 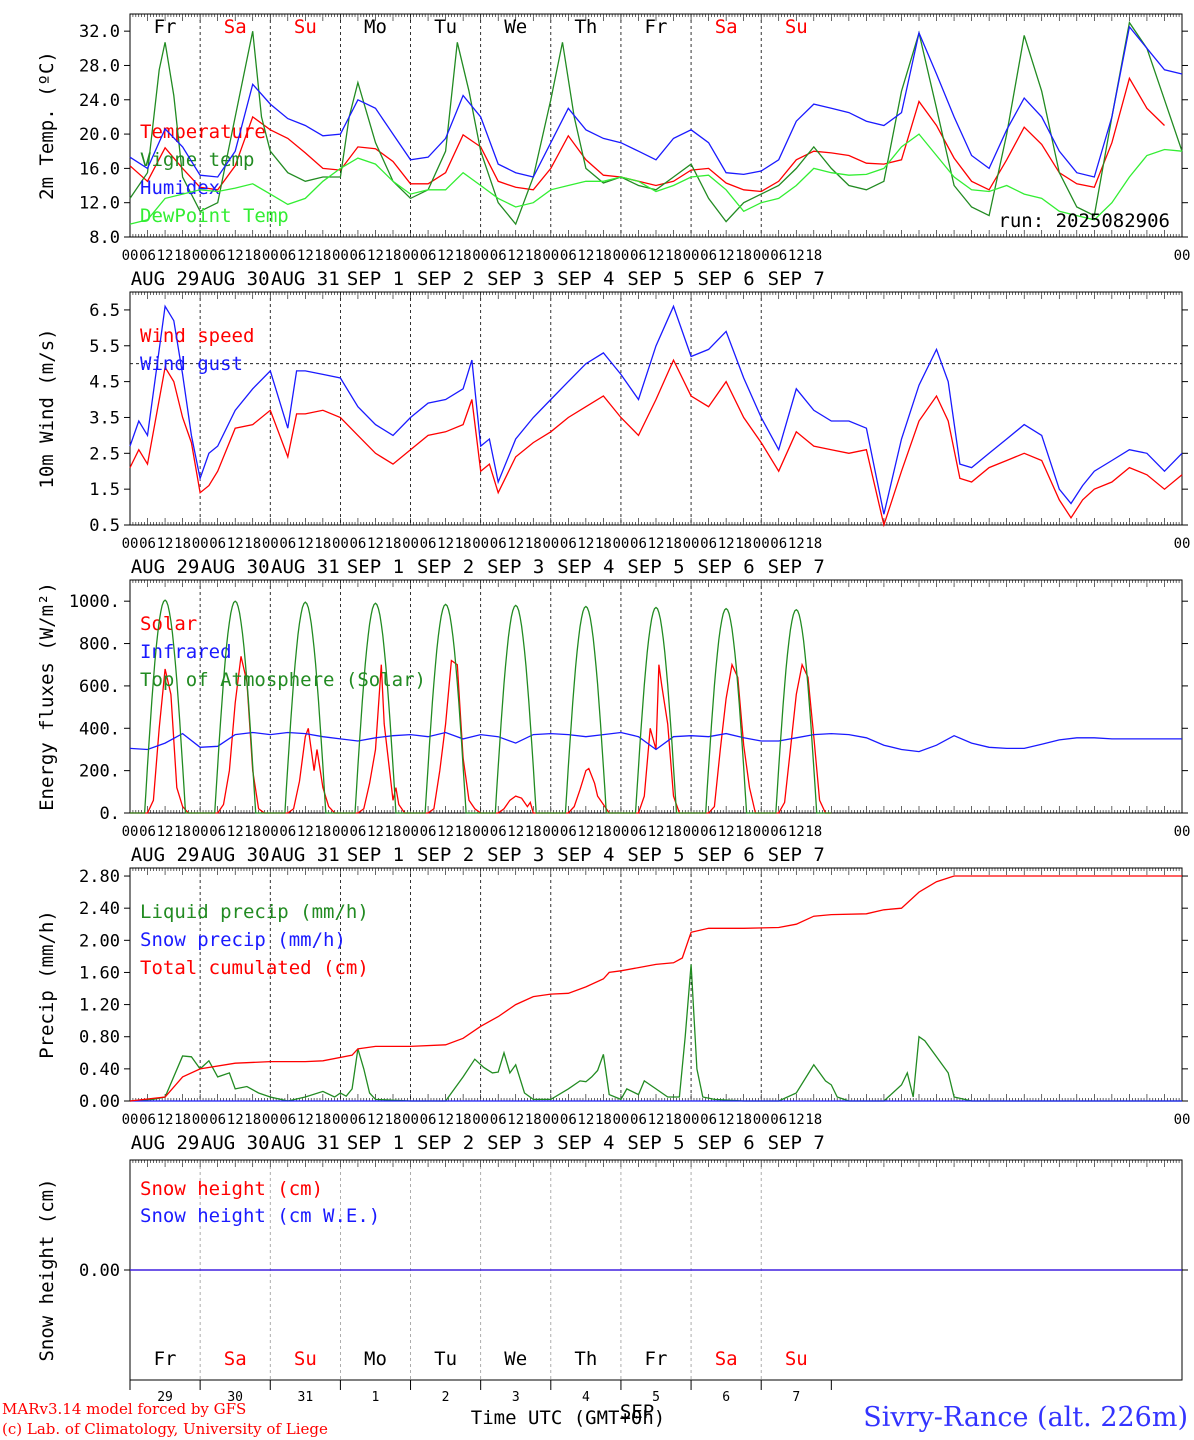 What do you see at coordinates (99, 1006) in the screenshot?
I see `y-tick-label: 1.20` at bounding box center [99, 1006].